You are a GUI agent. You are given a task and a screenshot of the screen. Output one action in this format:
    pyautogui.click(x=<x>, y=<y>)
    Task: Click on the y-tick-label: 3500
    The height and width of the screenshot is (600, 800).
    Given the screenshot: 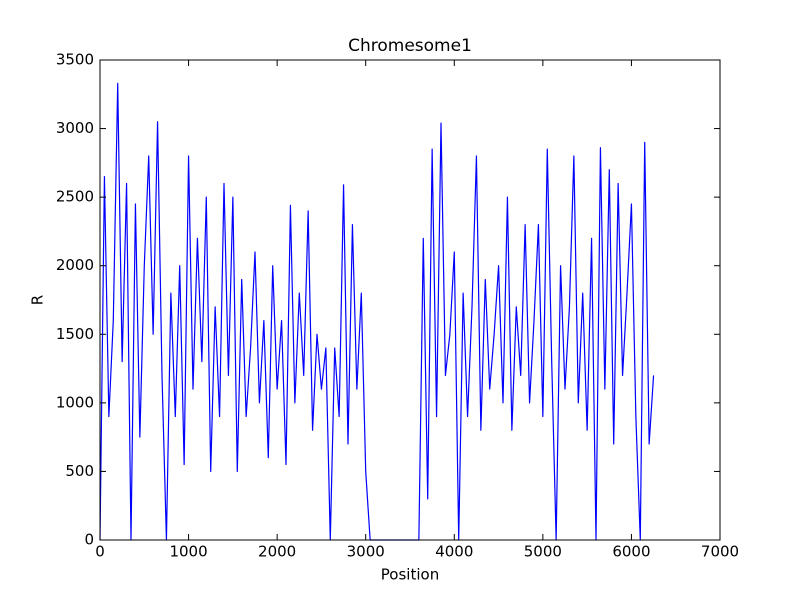 What is the action you would take?
    pyautogui.click(x=75, y=60)
    